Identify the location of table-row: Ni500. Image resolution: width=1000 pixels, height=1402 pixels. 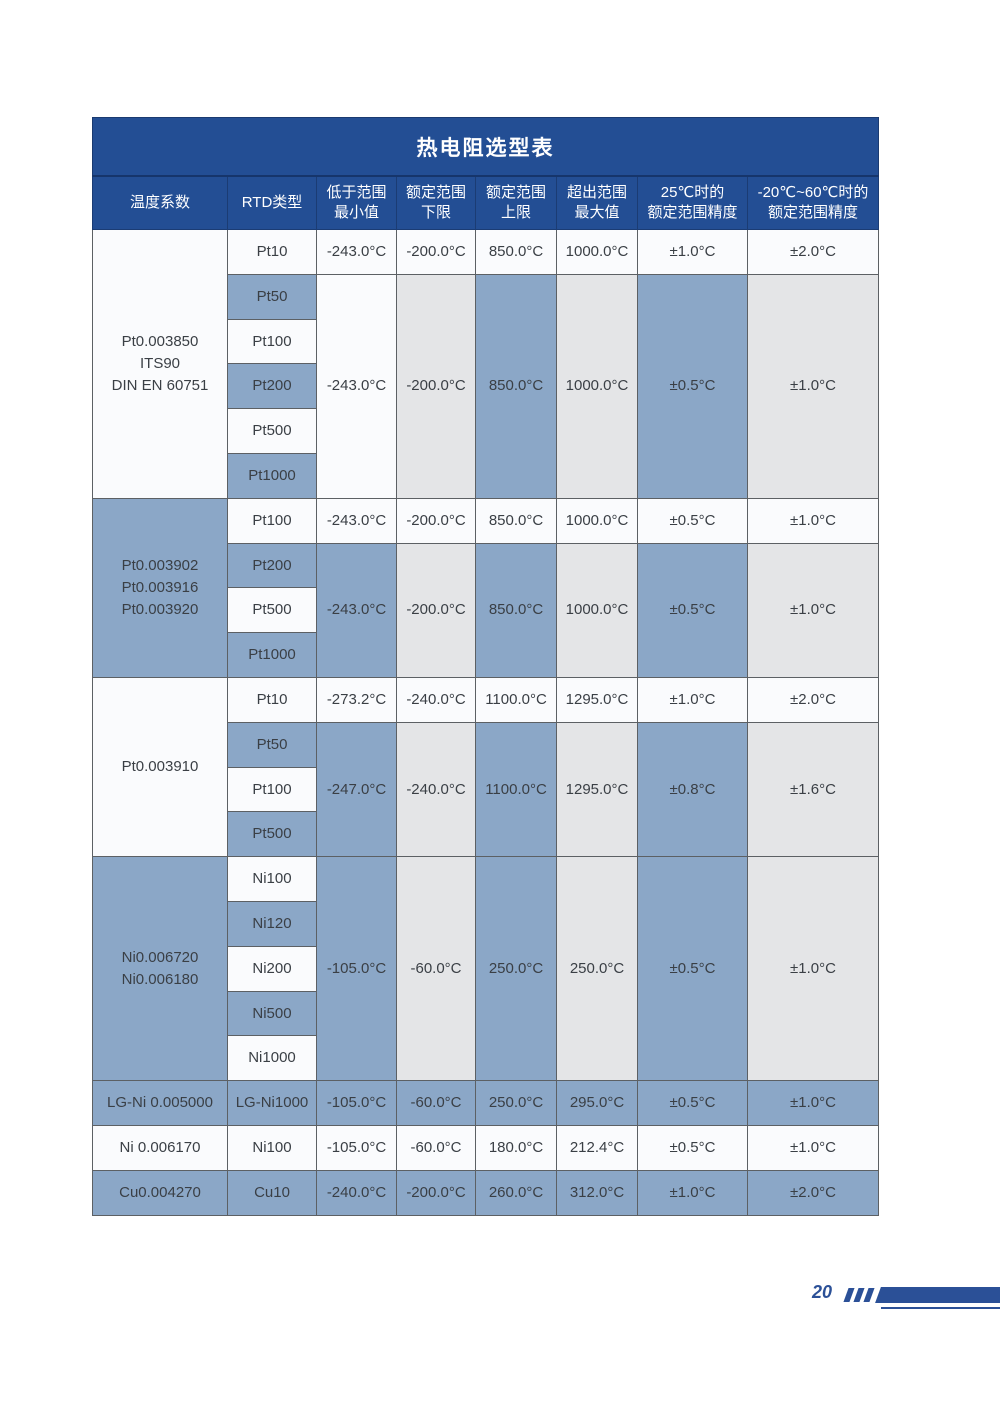
(486, 1013).